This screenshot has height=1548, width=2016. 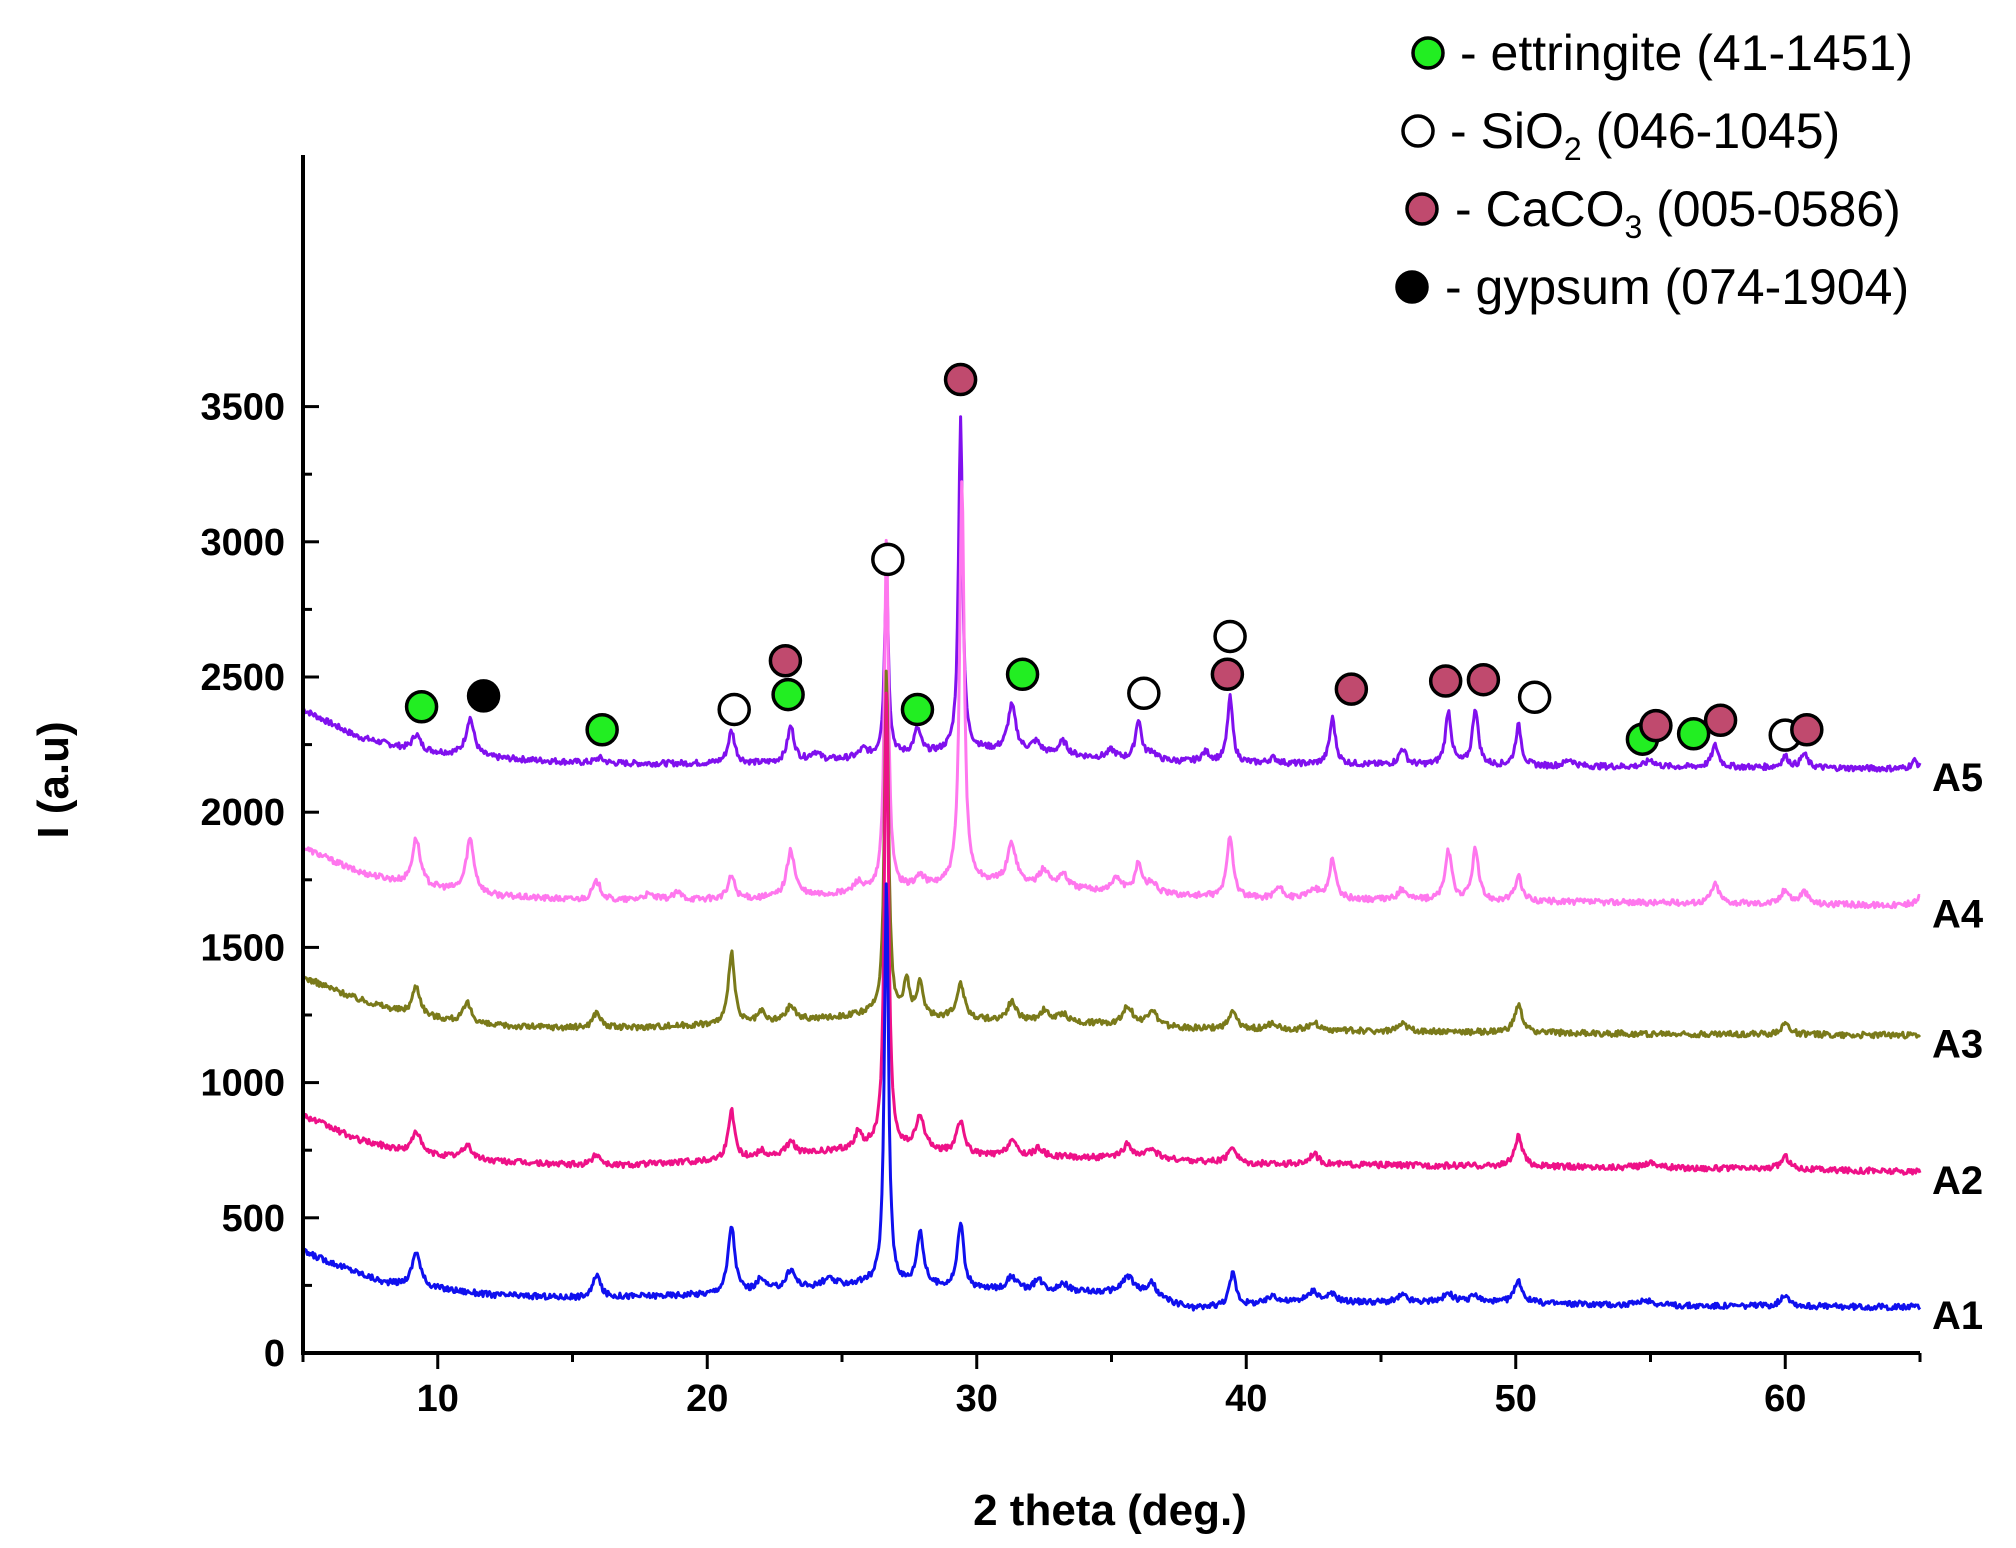 I want to click on marker-gypsum, so click(x=483, y=696).